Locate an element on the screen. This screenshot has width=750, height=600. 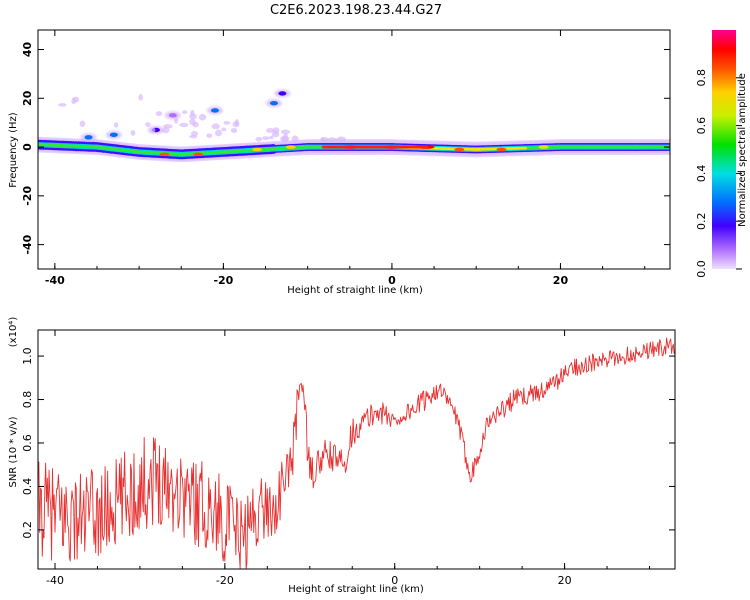
colorbar-ticks: 0.0 0.2 0.4 0.6 0.8 is located at coordinates (718, 173).